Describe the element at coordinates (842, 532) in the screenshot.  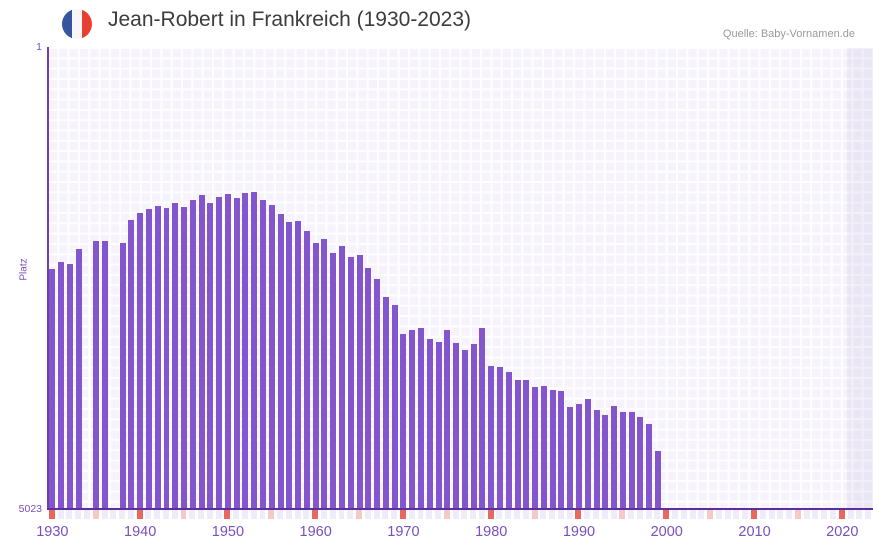
I see `x-axis-label: 2020` at that location.